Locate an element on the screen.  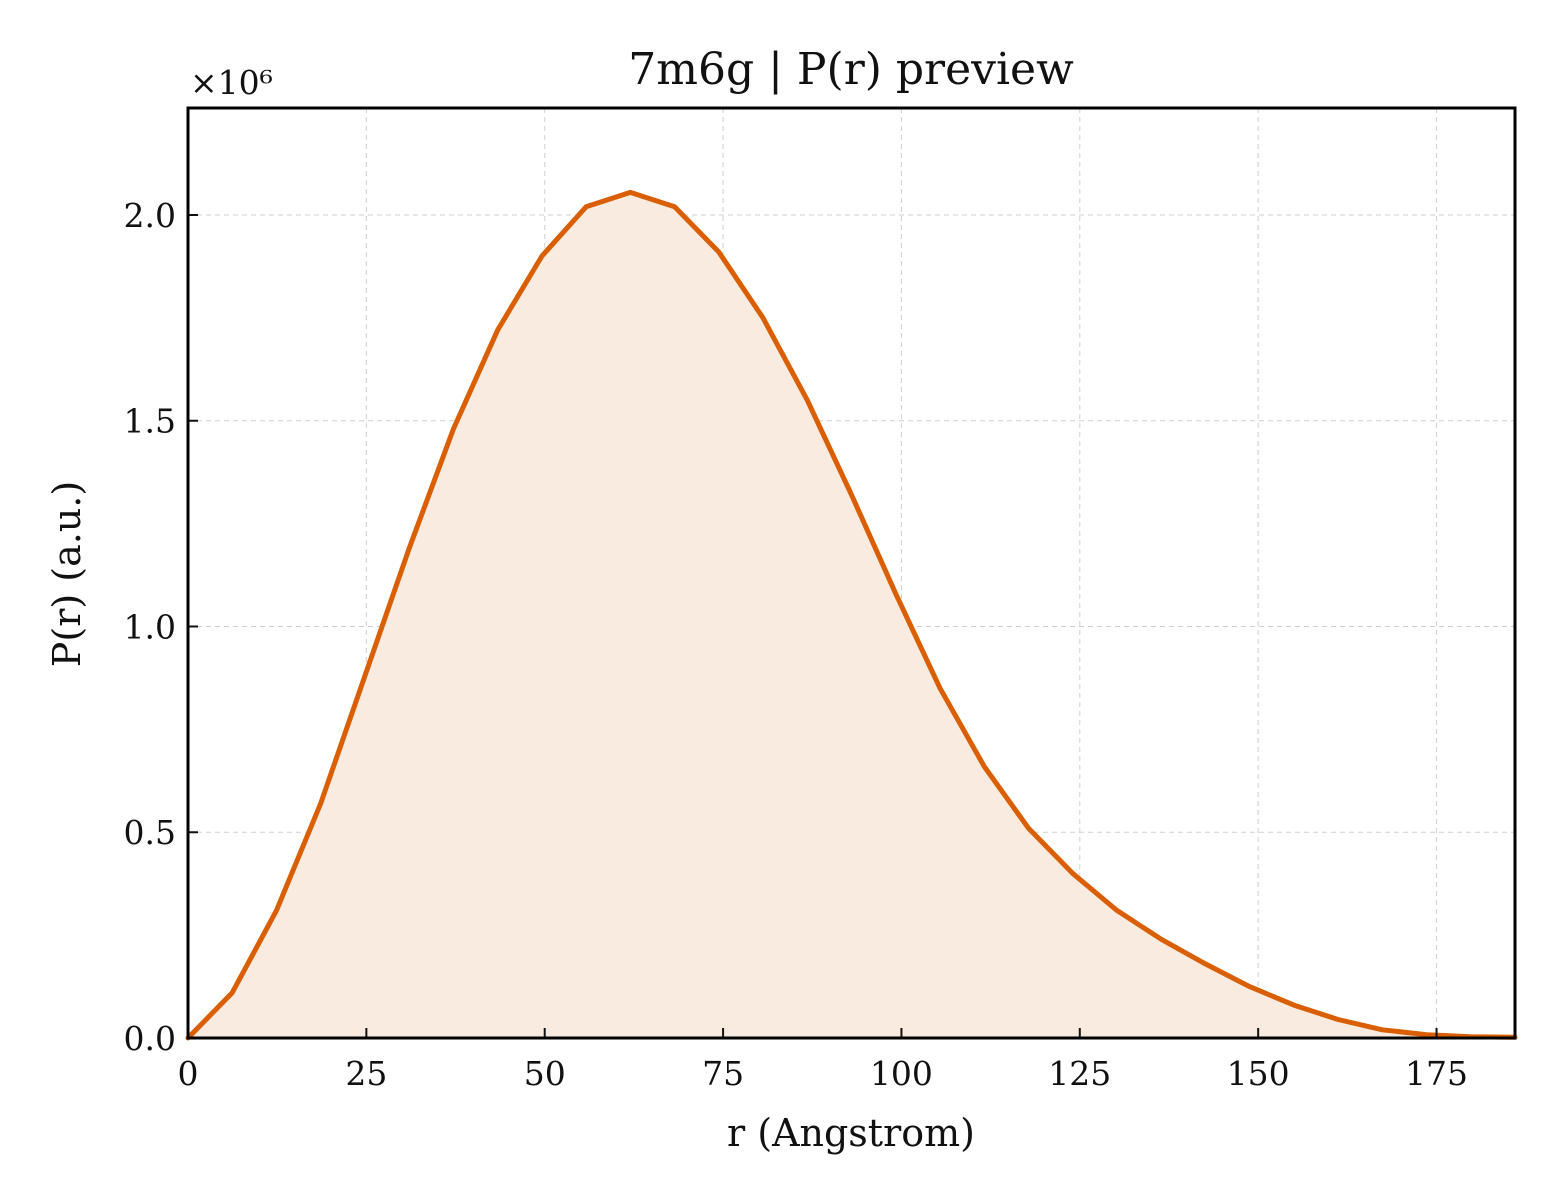
x-tick-label: 75 is located at coordinates (723, 1073).